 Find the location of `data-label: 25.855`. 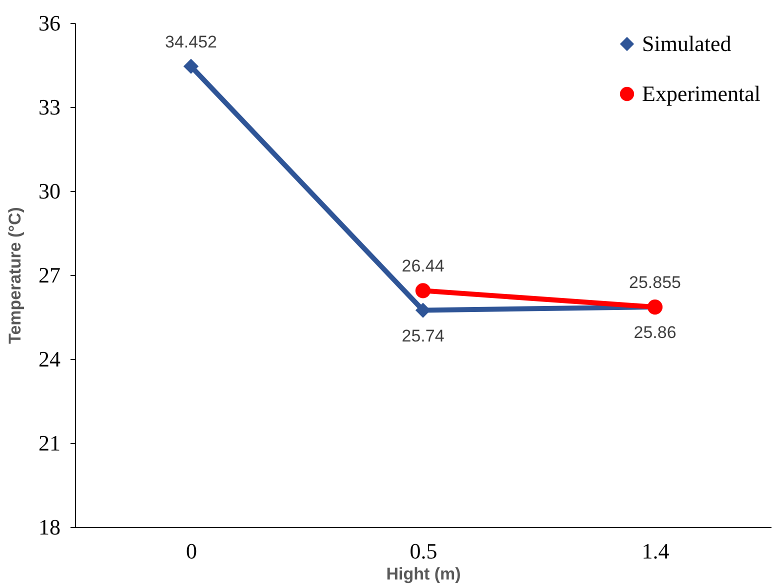

data-label: 25.855 is located at coordinates (655, 282).